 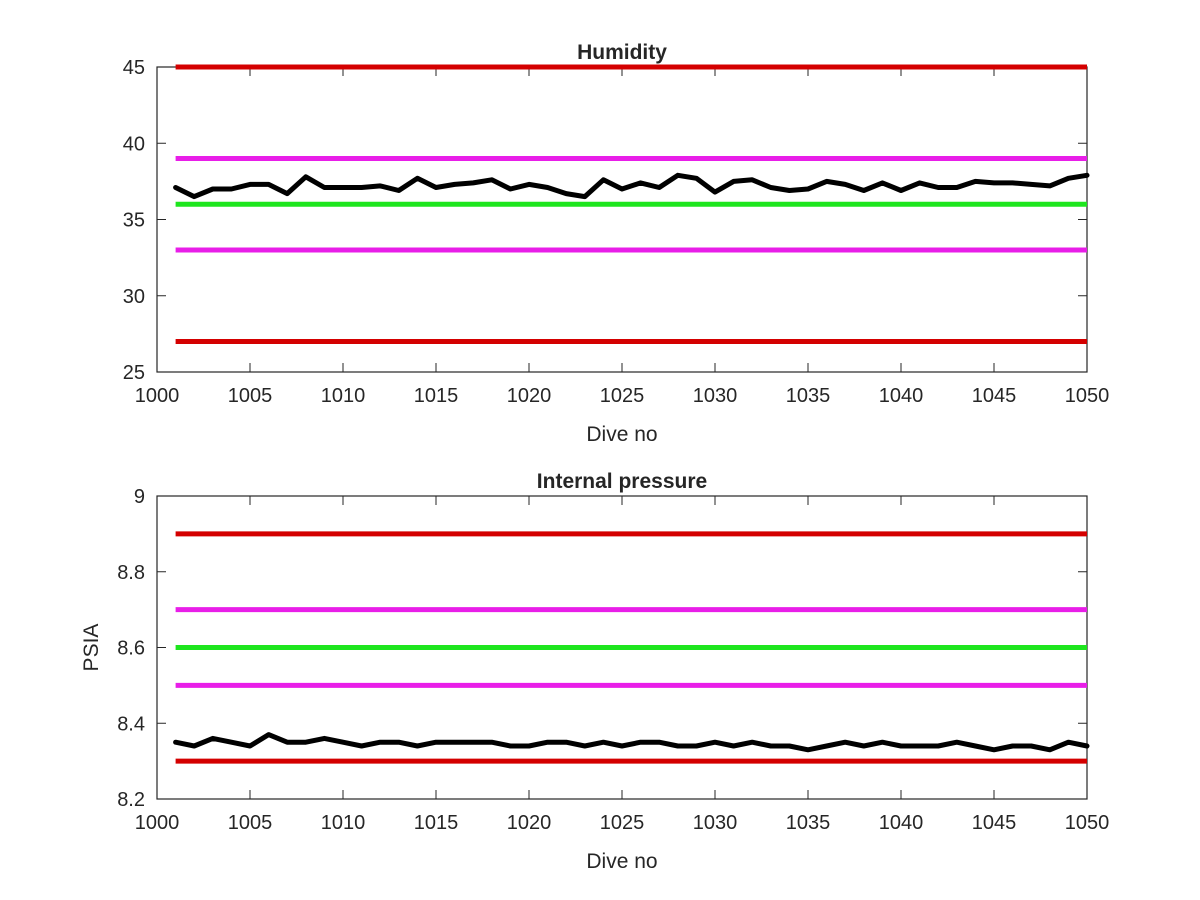 What do you see at coordinates (131, 649) in the screenshot?
I see `y-tick-label: 8.6` at bounding box center [131, 649].